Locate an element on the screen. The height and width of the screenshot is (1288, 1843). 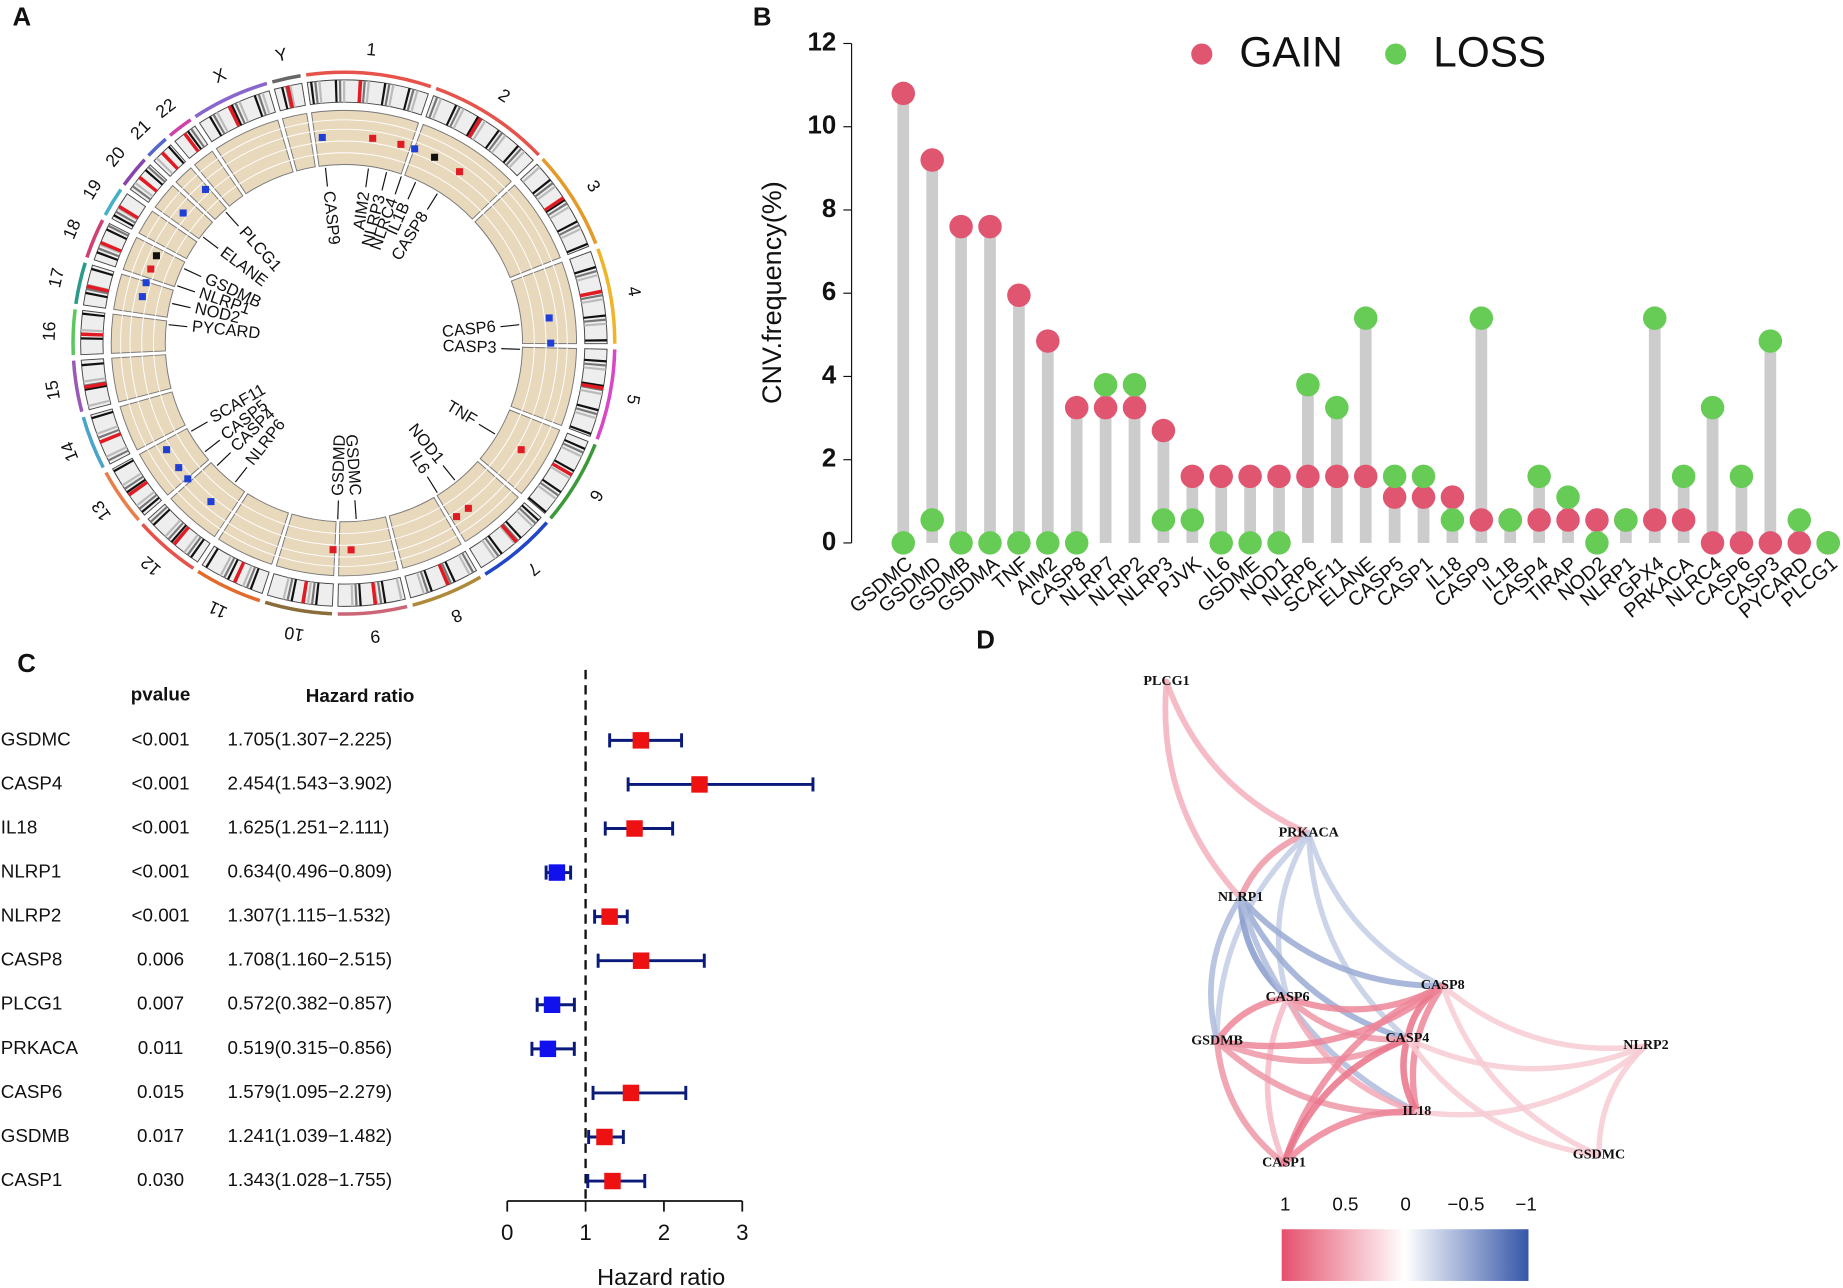
node-label: CASP4 is located at coordinates (1408, 1038).